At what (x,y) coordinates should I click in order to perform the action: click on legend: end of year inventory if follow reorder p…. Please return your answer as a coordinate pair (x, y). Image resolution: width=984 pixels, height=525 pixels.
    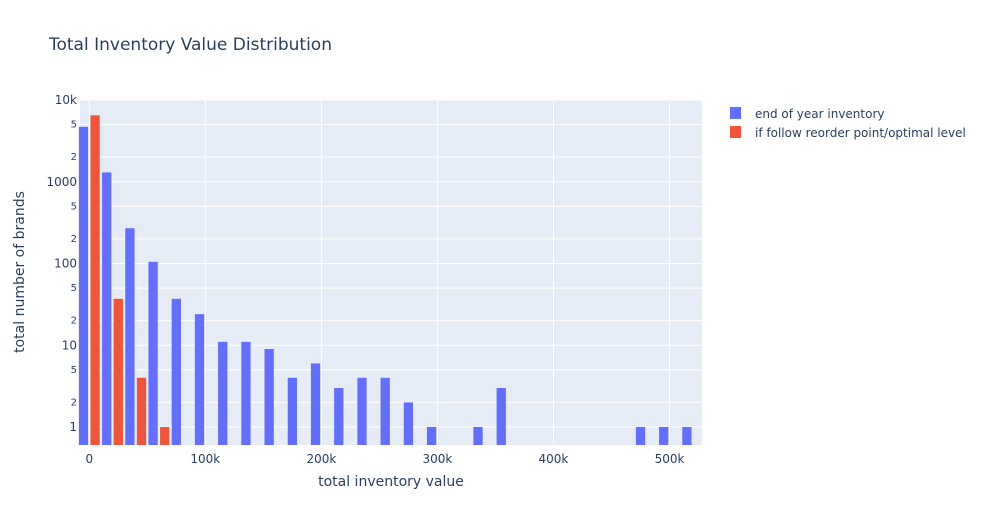
    Looking at the image, I should click on (848, 123).